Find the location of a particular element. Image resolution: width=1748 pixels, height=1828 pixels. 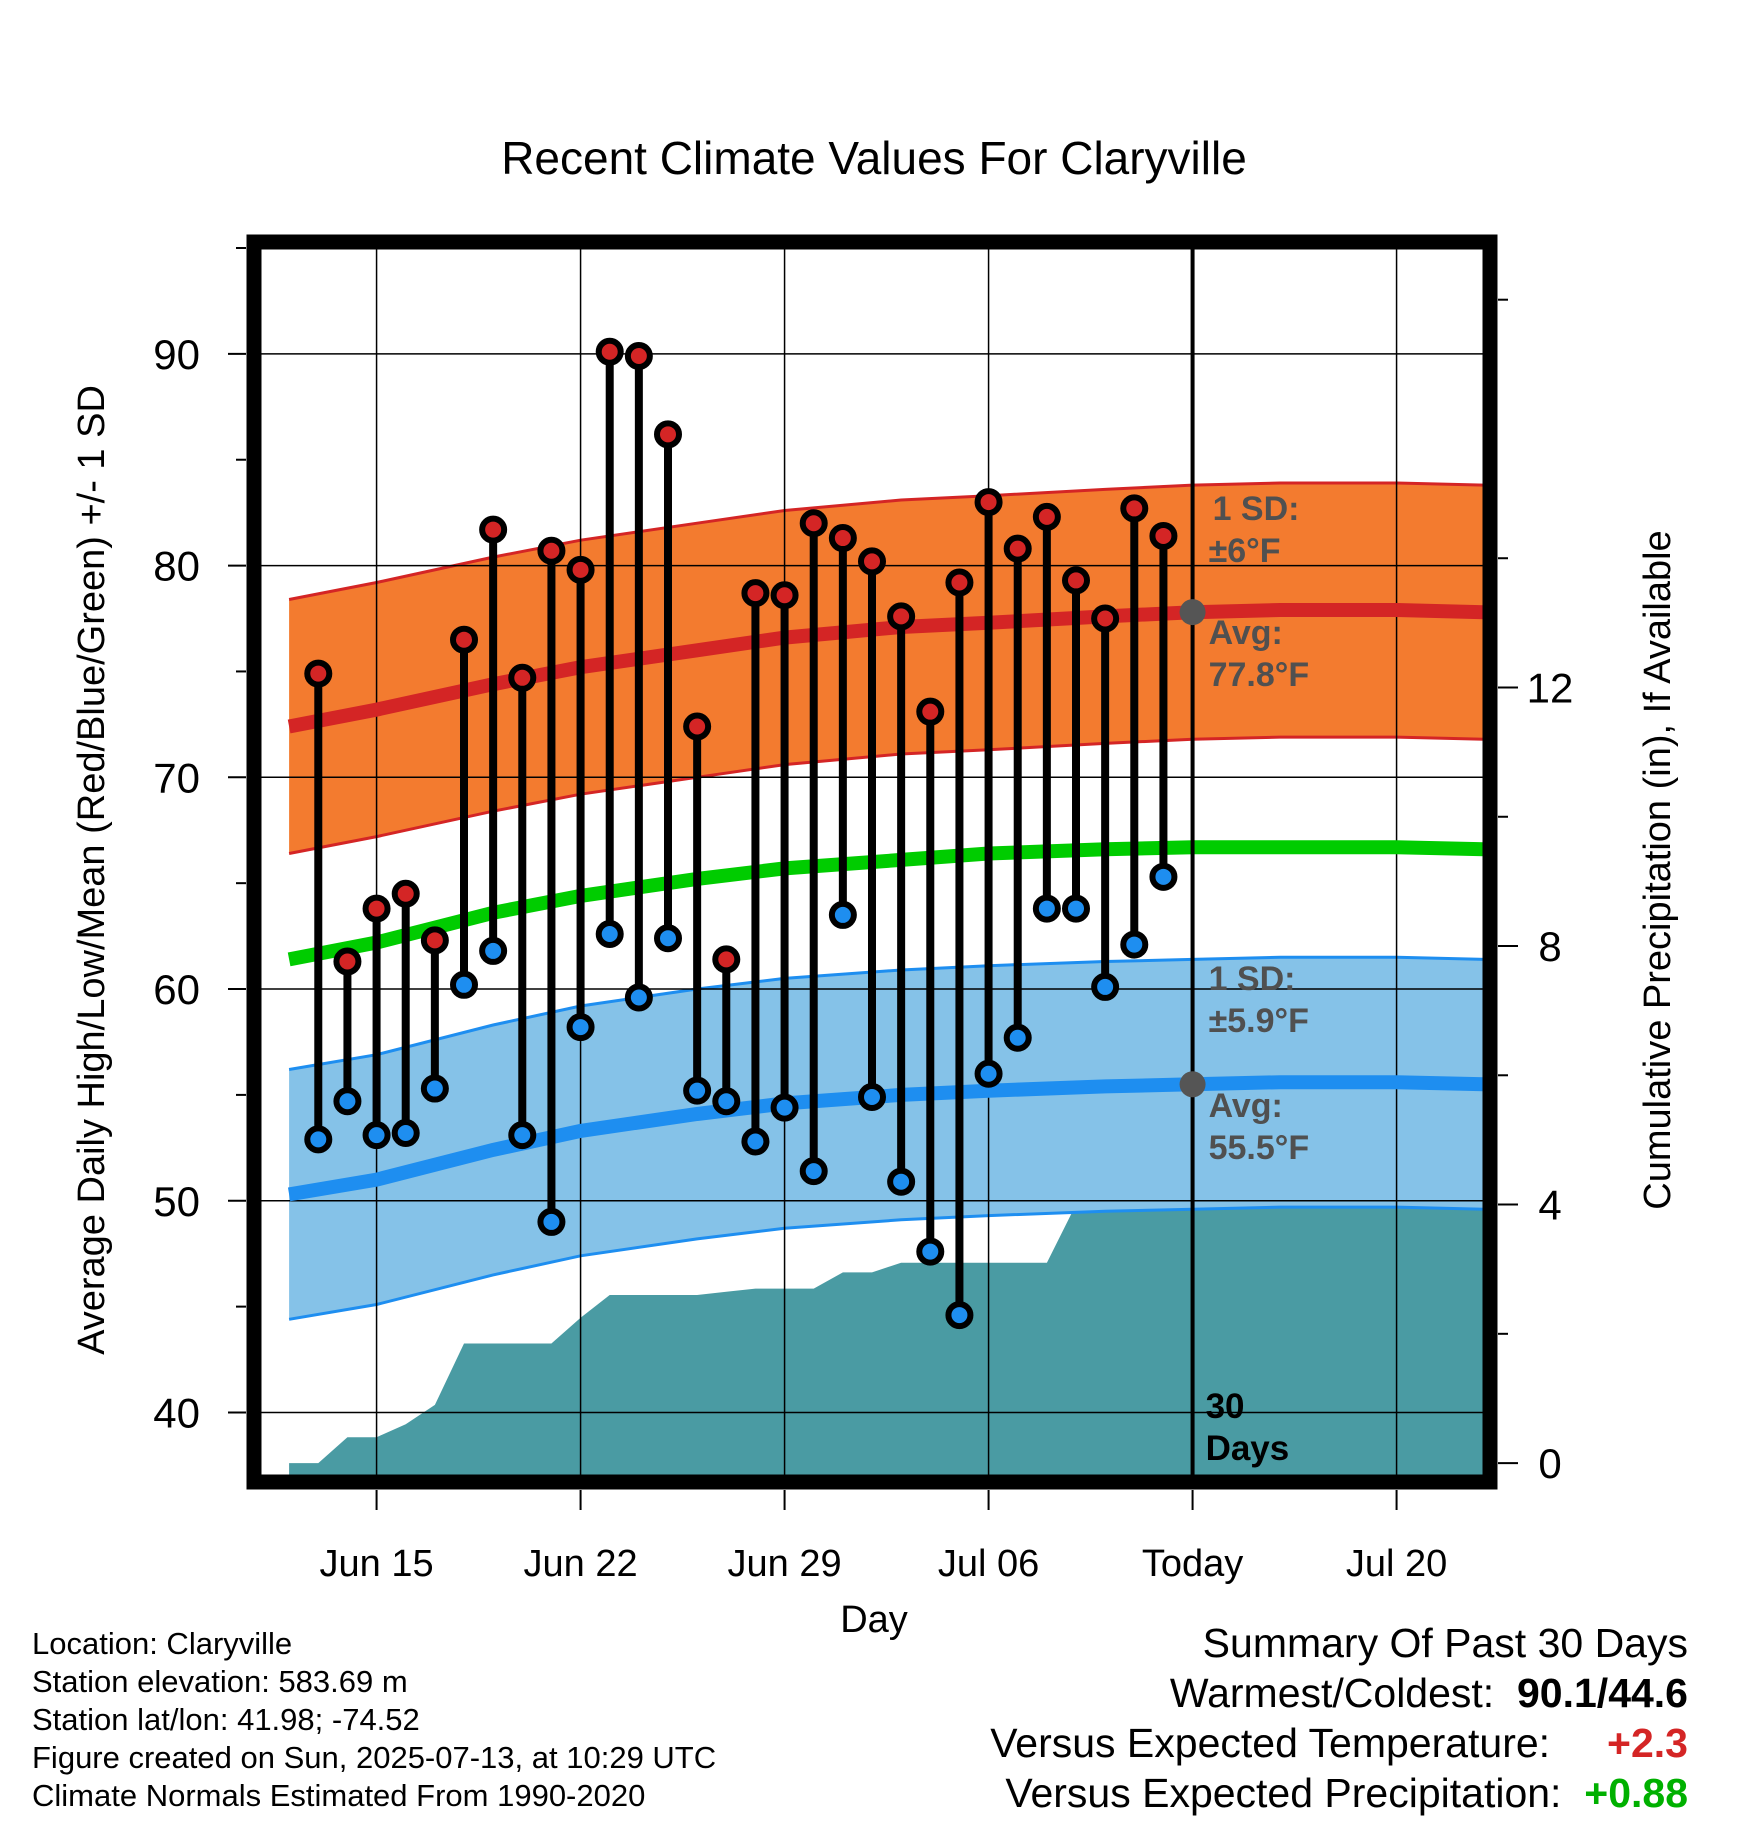

y2-tick-label: 8 is located at coordinates (1549, 946).